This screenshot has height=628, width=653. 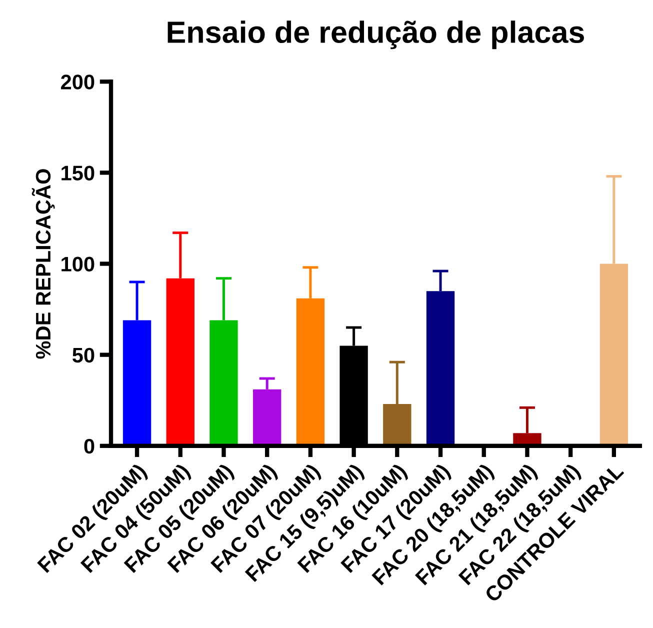 I want to click on chart-title: Ensaio de redução de placas, so click(x=376, y=35).